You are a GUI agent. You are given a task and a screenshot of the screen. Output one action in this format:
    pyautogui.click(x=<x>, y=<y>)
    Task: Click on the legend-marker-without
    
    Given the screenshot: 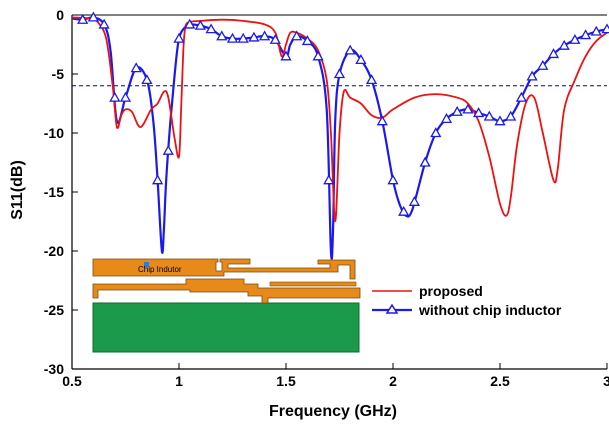 What is the action you would take?
    pyautogui.click(x=392, y=308)
    